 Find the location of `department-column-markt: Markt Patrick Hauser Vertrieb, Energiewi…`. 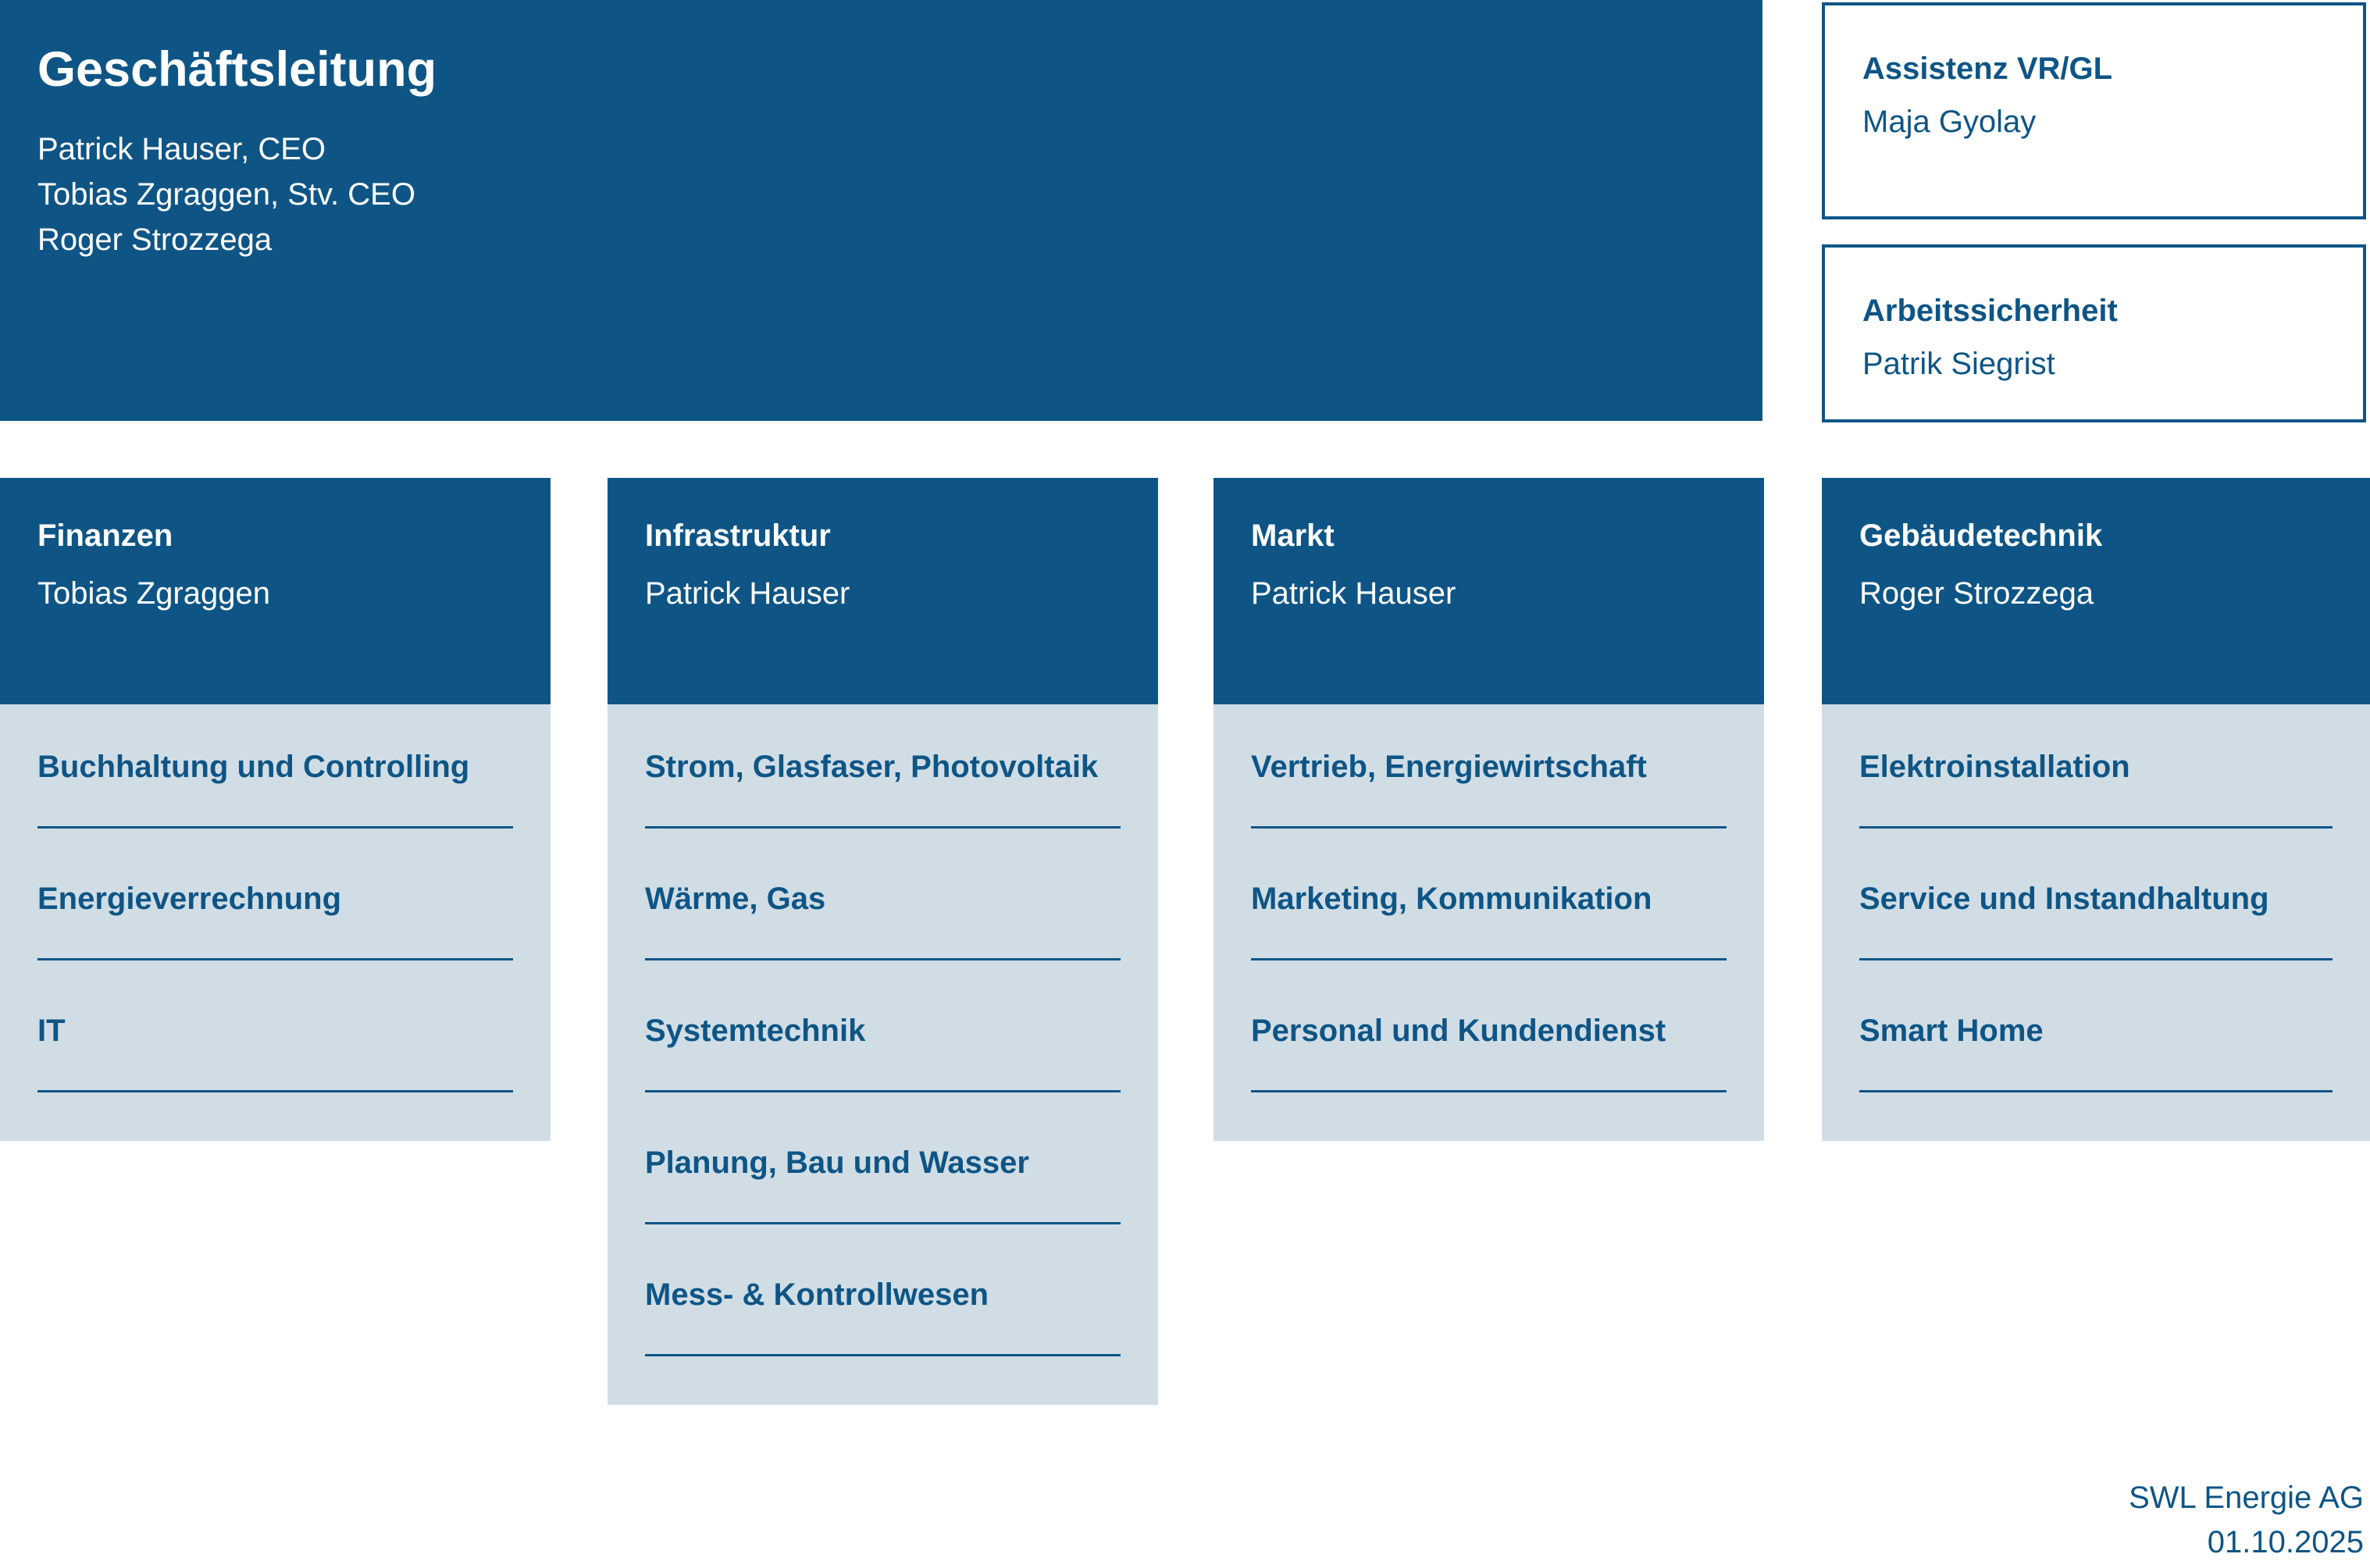

department-column-markt: Markt Patrick Hauser Vertrieb, Energiewi… is located at coordinates (1489, 809).